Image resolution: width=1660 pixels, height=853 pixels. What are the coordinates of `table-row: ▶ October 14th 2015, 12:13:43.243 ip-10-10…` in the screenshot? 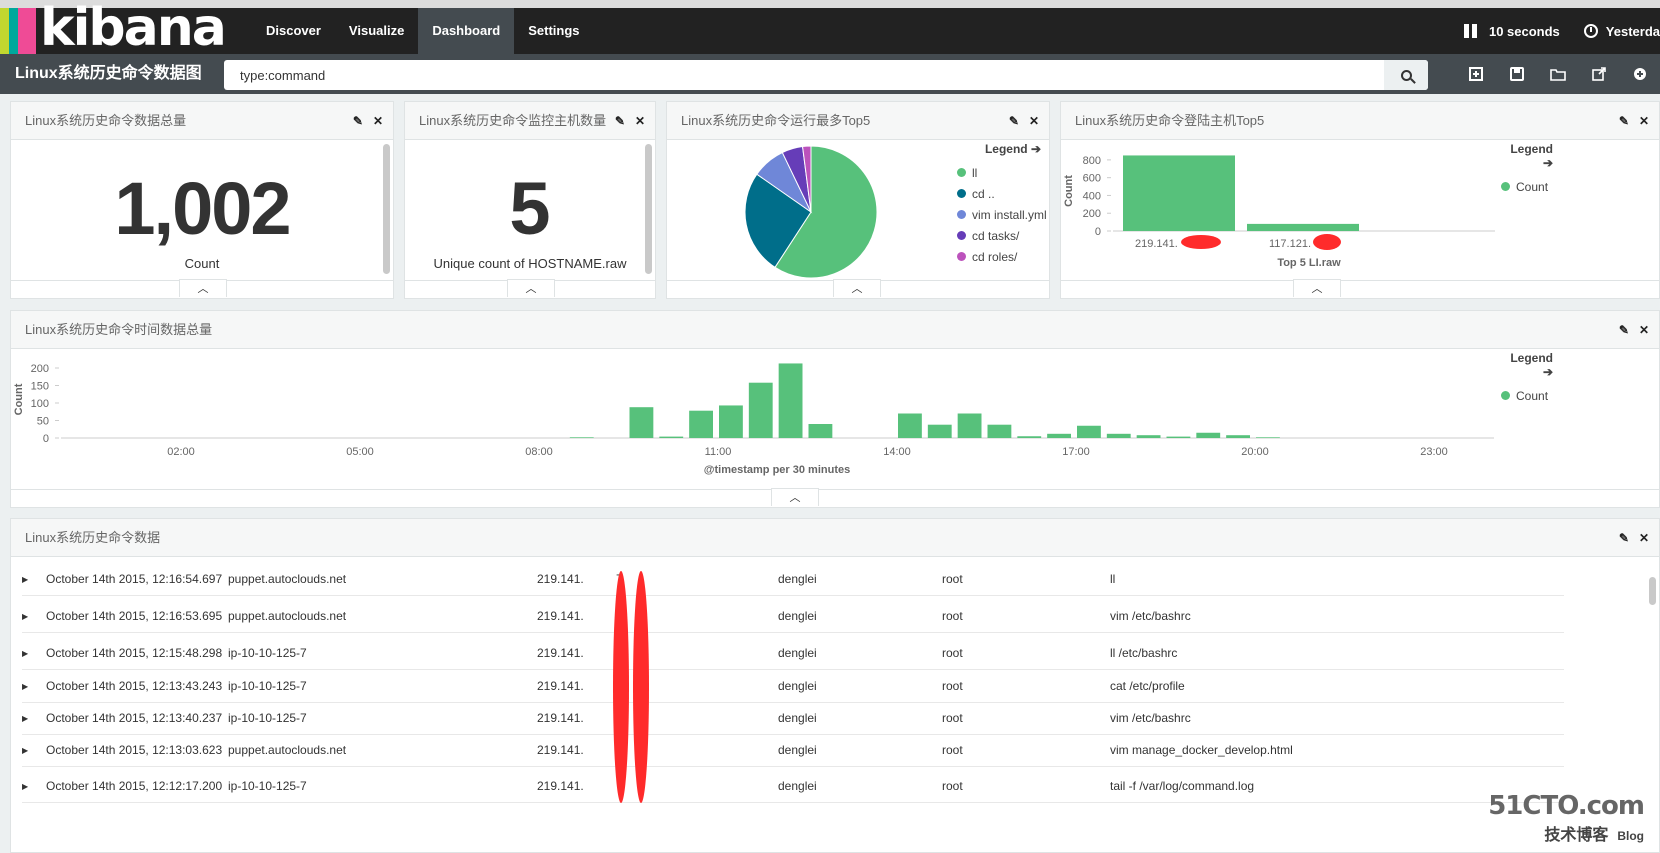 It's located at (793, 686).